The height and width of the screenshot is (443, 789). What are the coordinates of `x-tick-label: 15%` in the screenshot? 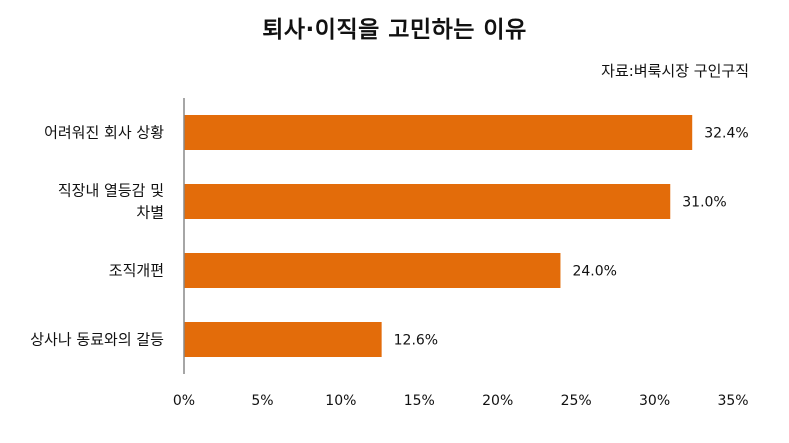 It's located at (419, 401).